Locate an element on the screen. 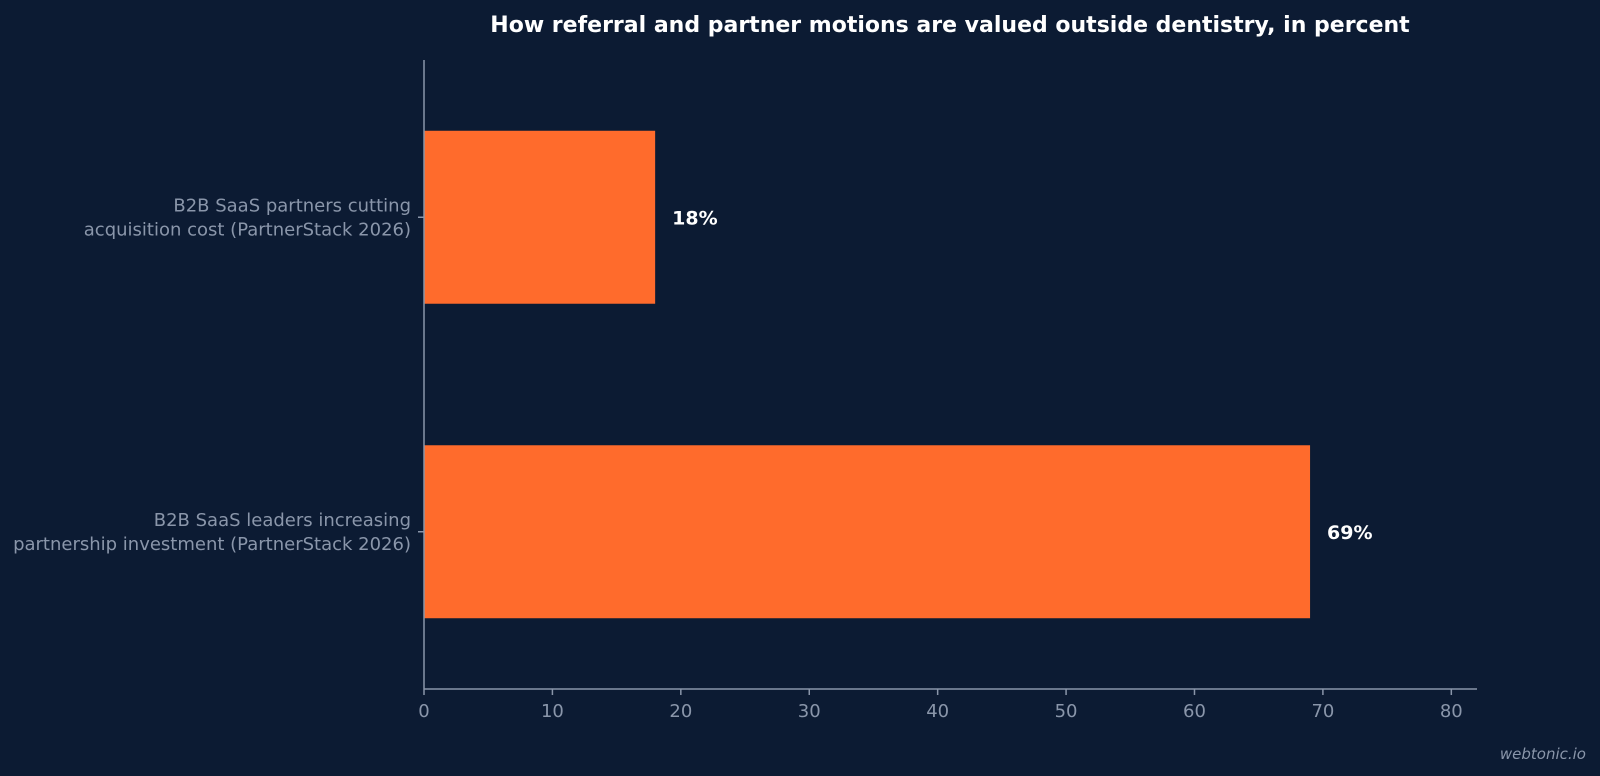 The width and height of the screenshot is (1600, 776). x-tick-label-8: 80 is located at coordinates (1451, 711).